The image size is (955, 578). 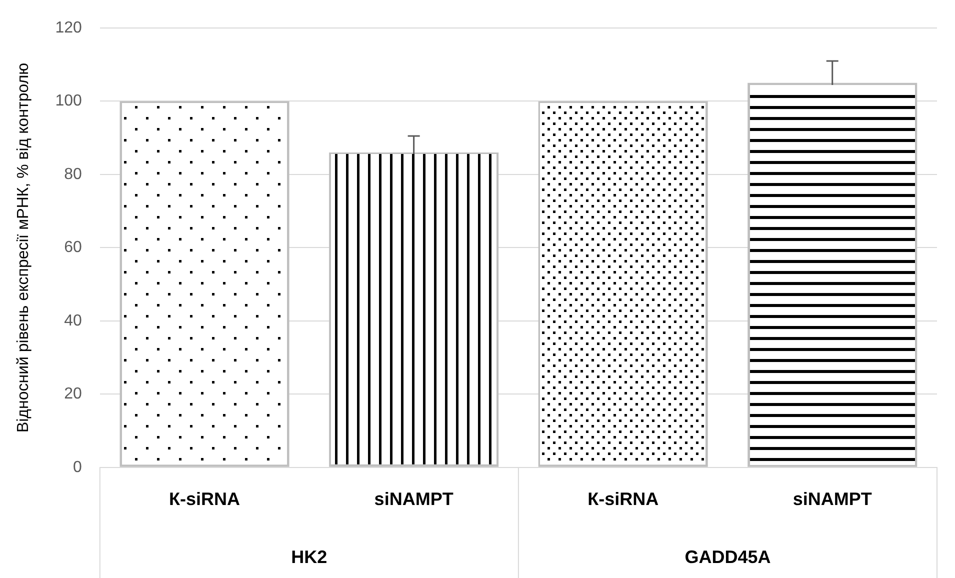 What do you see at coordinates (73, 394) in the screenshot?
I see `y-tick-label: 20` at bounding box center [73, 394].